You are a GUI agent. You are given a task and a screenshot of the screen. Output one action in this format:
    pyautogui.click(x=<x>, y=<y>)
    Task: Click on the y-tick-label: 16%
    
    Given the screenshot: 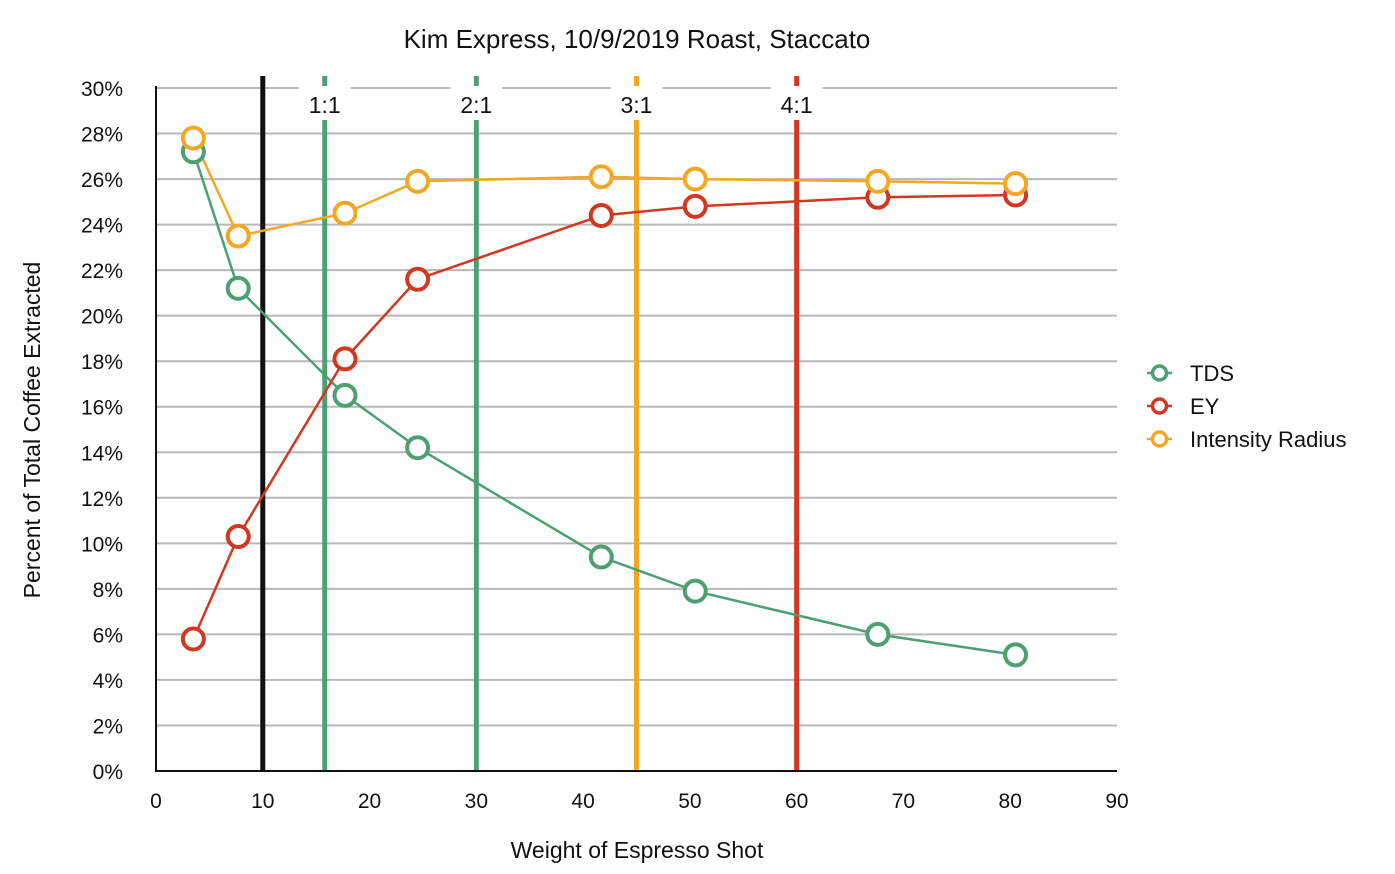 What is the action you would take?
    pyautogui.click(x=102, y=408)
    